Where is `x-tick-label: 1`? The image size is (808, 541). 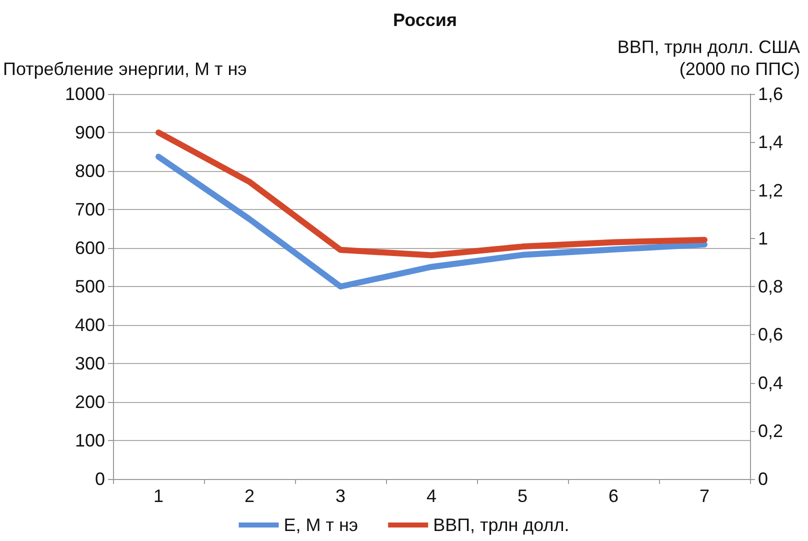
x-tick-label: 1 is located at coordinates (158, 496).